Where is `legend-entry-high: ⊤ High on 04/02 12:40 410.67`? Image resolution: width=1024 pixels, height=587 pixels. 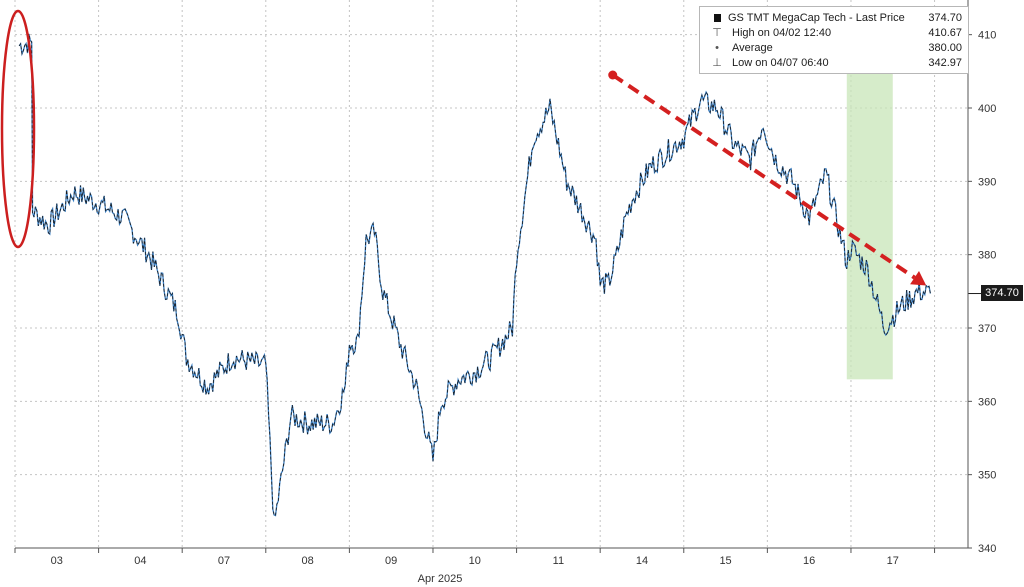
legend-entry-high: ⊤ High on 04/02 12:40 410.67 is located at coordinates (834, 33).